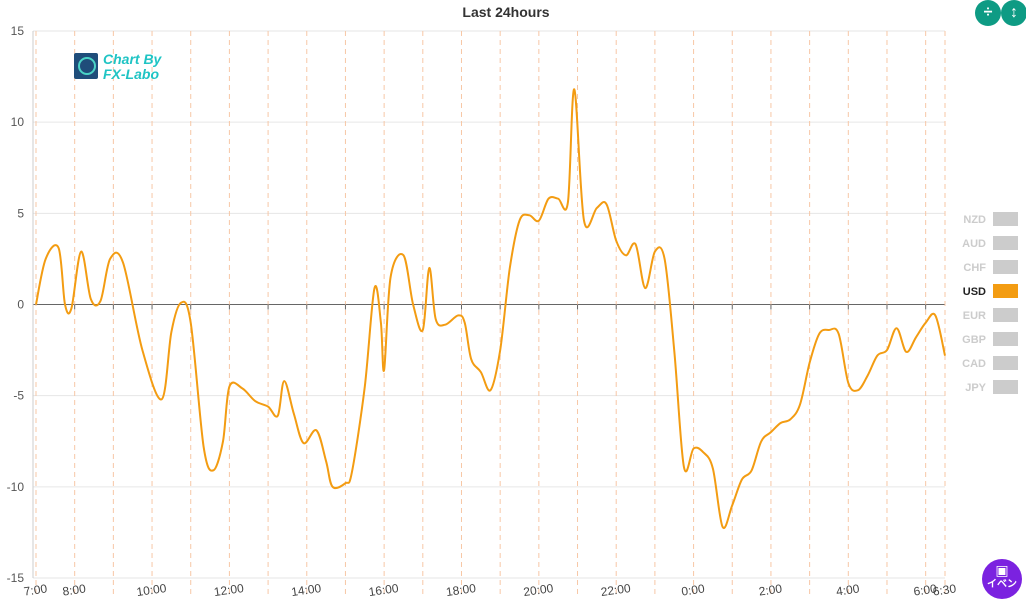  What do you see at coordinates (974, 316) in the screenshot?
I see `legend-label: EUR` at bounding box center [974, 316].